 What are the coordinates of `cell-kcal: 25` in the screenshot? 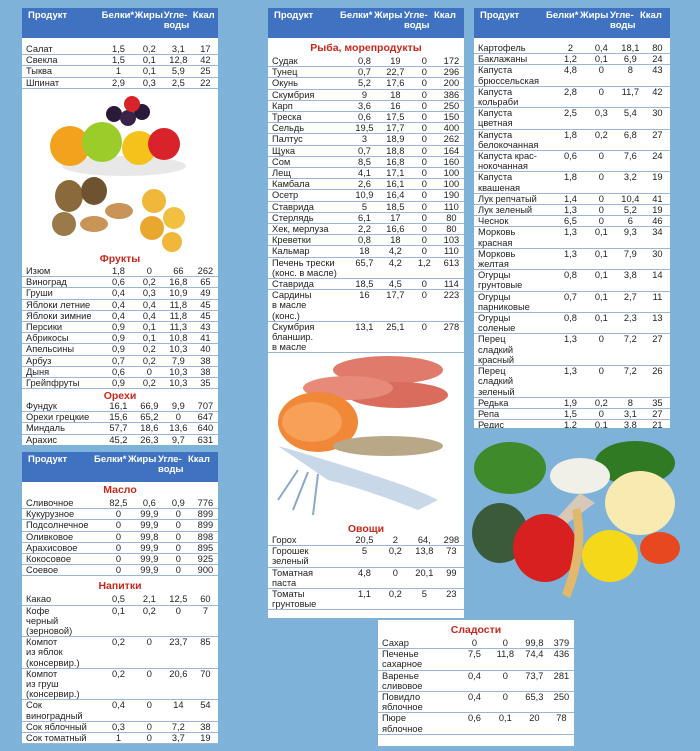 It's located at (205, 71).